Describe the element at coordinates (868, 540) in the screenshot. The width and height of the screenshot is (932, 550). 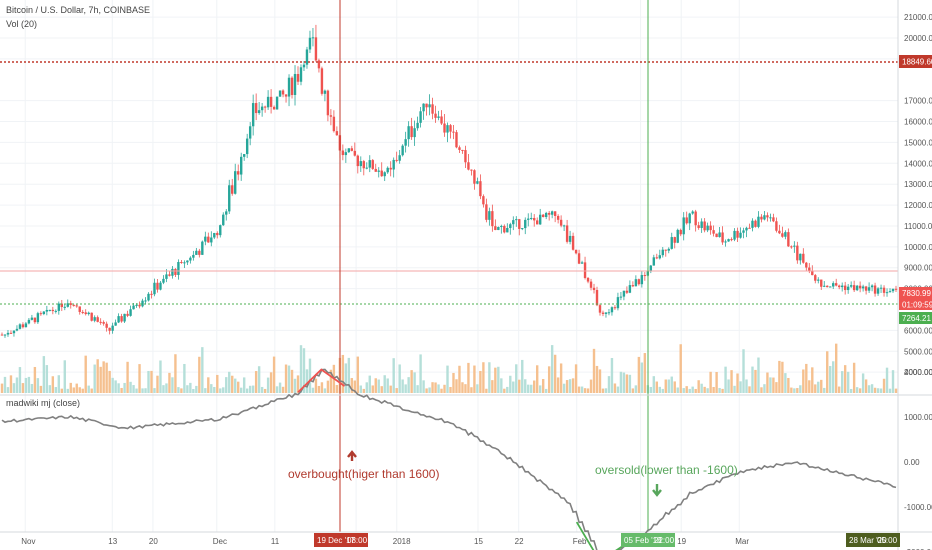
I see `last-bar-date: 28 Mar '20` at that location.